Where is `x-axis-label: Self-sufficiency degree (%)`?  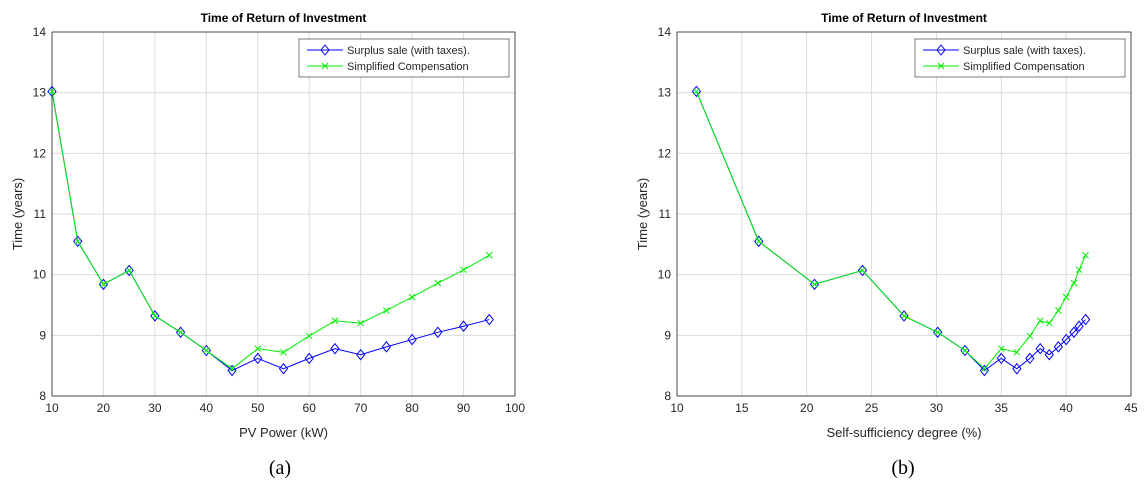 x-axis-label: Self-sufficiency degree (%) is located at coordinates (903, 432).